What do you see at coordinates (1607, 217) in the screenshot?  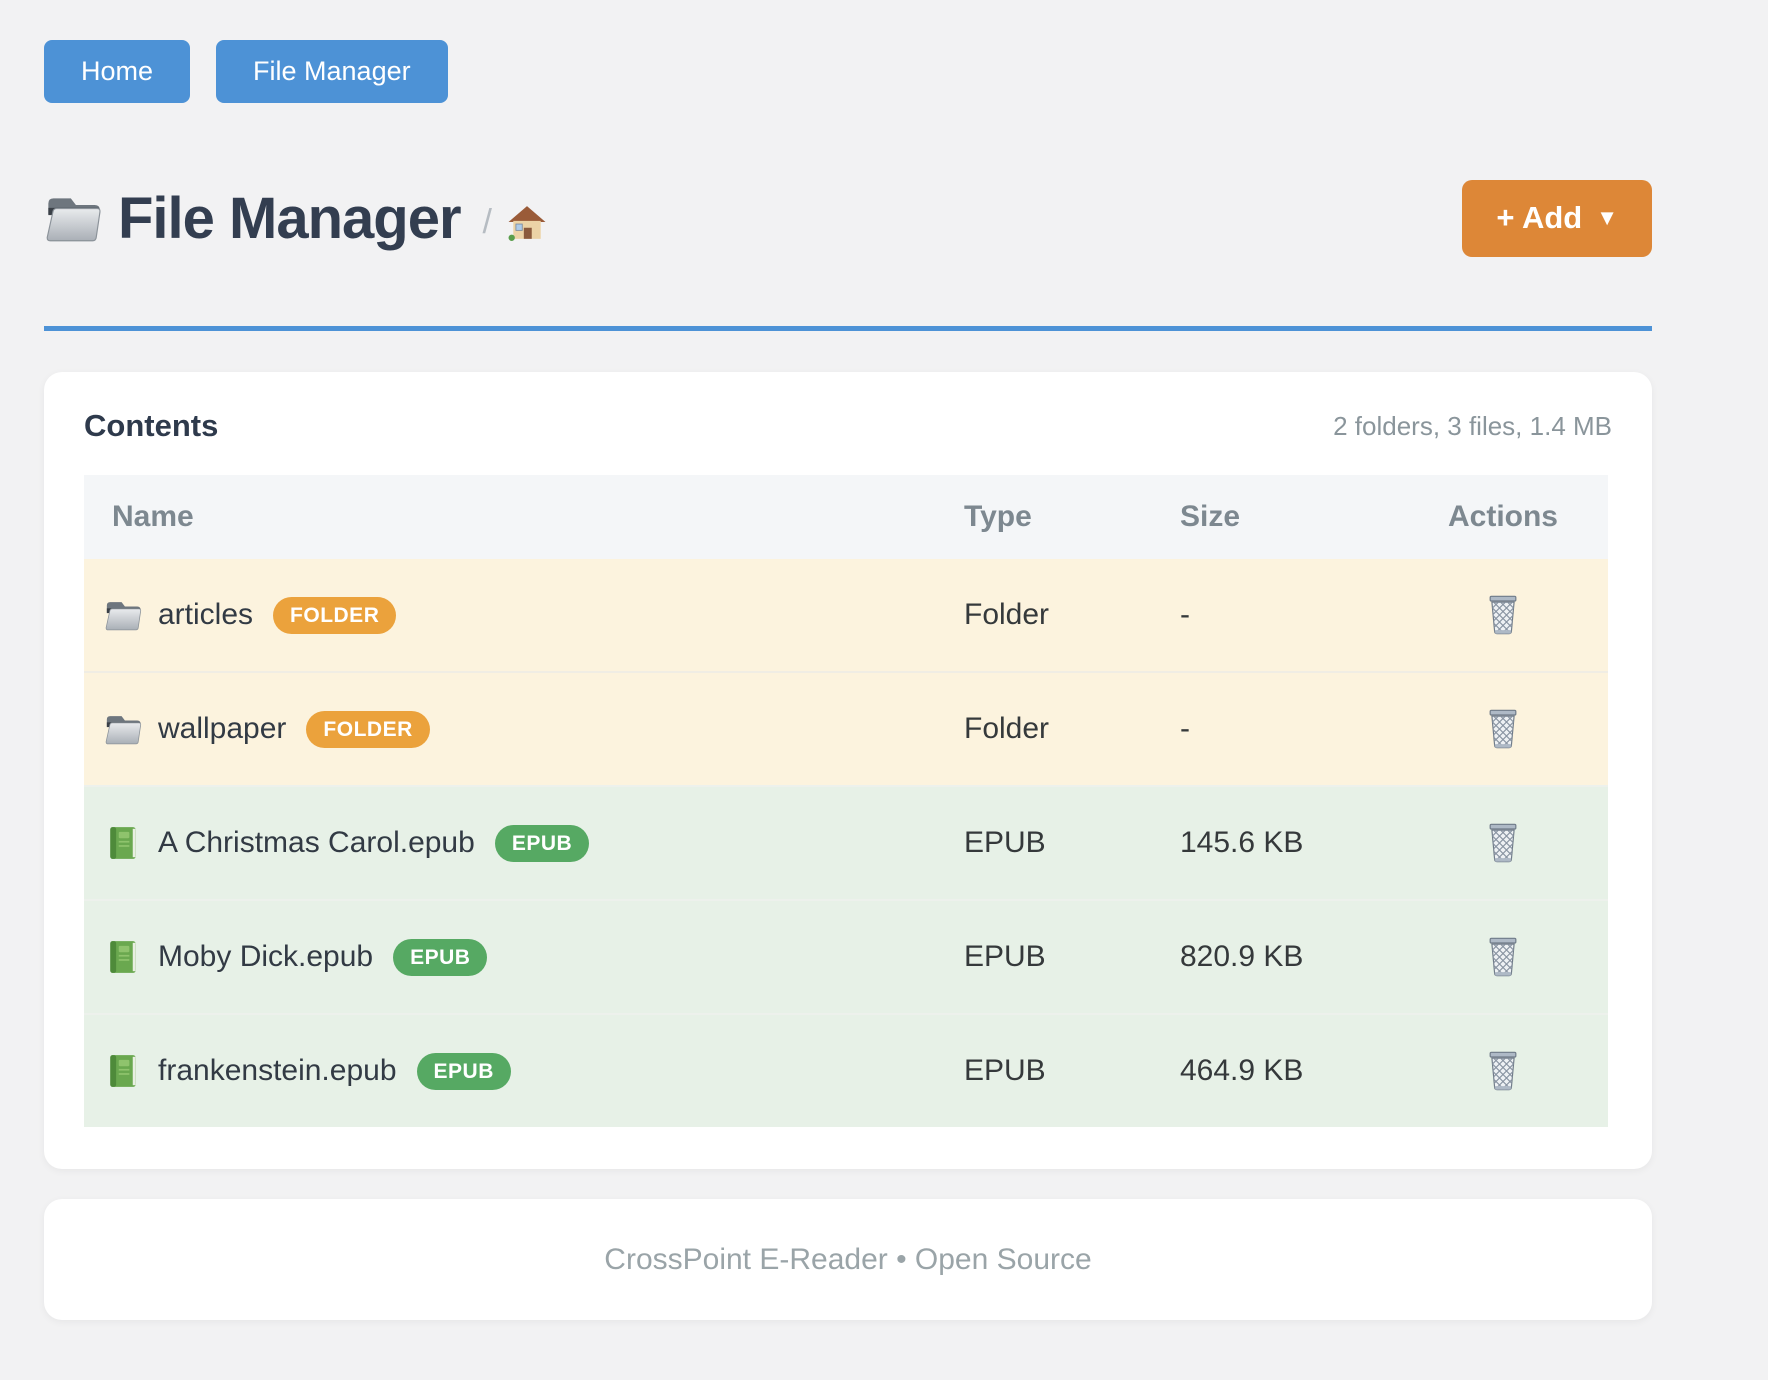 I see `chevron-down-icon: ▼` at bounding box center [1607, 217].